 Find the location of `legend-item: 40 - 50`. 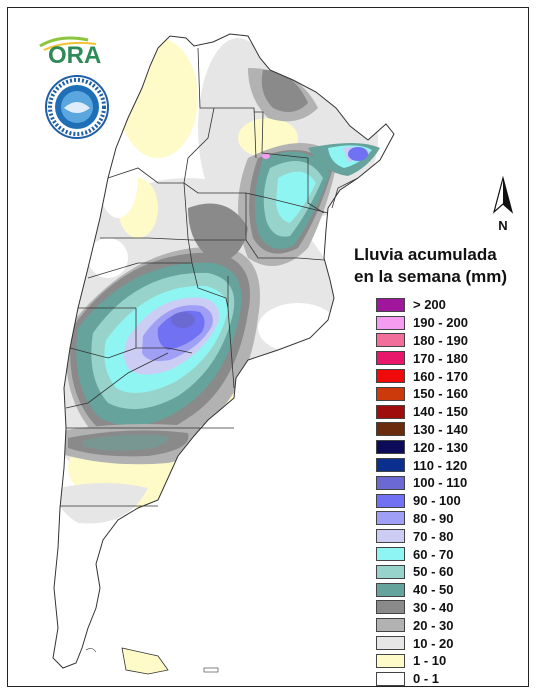

legend-item: 40 - 50 is located at coordinates (451, 590).